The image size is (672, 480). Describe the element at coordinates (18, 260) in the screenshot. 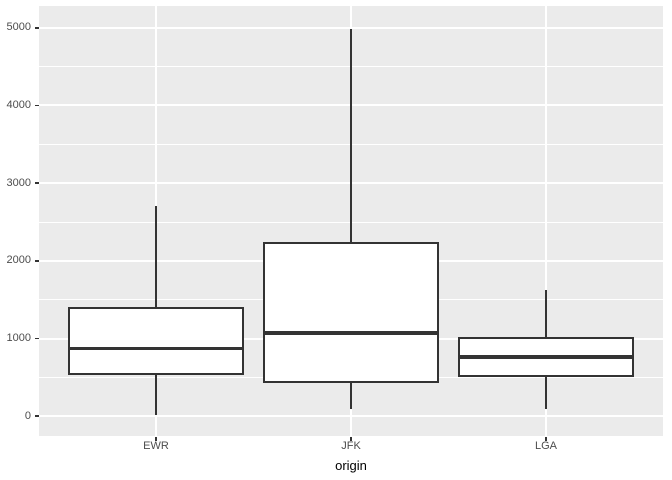

I see `y-tick-label: 2000` at that location.